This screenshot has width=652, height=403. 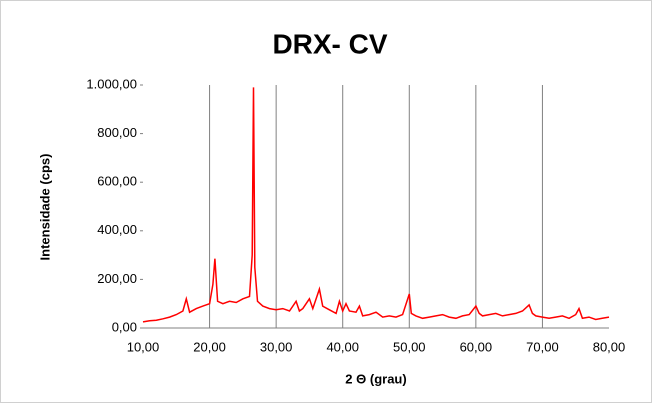 I want to click on y-tick-label: 600,00, so click(x=117, y=181).